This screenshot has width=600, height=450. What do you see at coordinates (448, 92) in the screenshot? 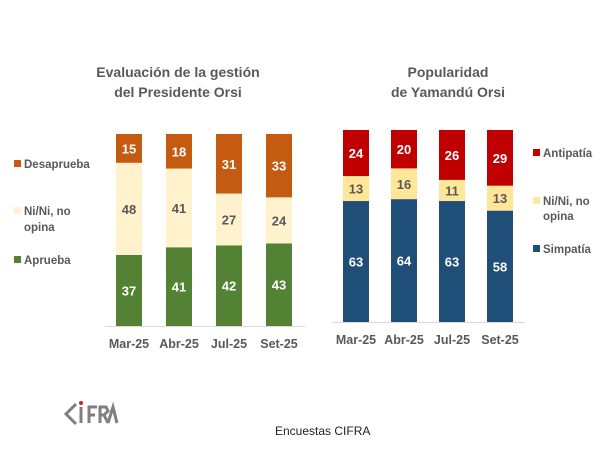
I see `chart-title: de Yamandú Orsi` at bounding box center [448, 92].